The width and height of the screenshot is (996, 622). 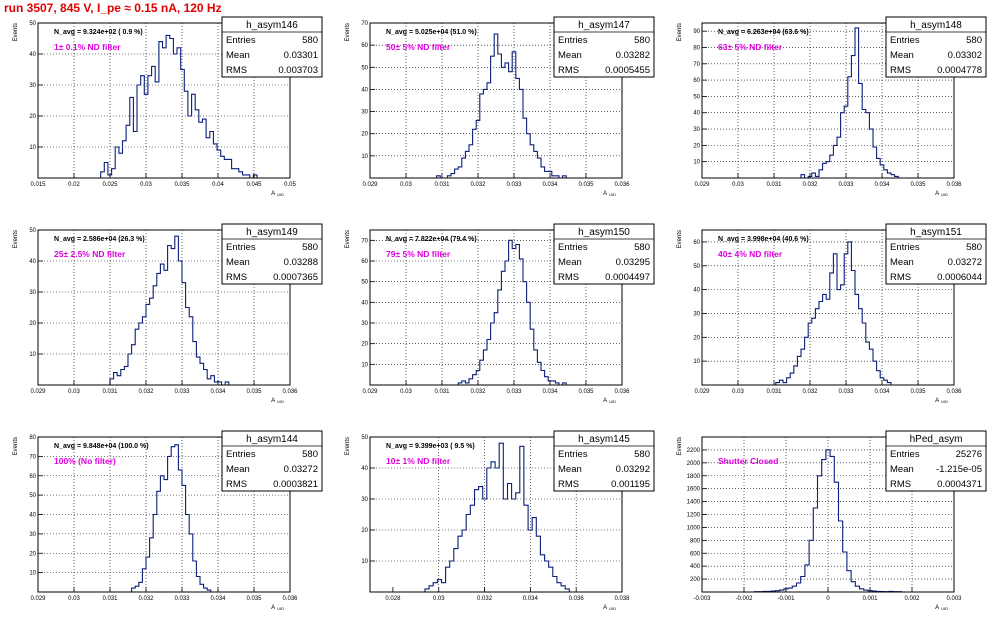 What do you see at coordinates (695, 580) in the screenshot?
I see `y-tick-label: 200` at bounding box center [695, 580].